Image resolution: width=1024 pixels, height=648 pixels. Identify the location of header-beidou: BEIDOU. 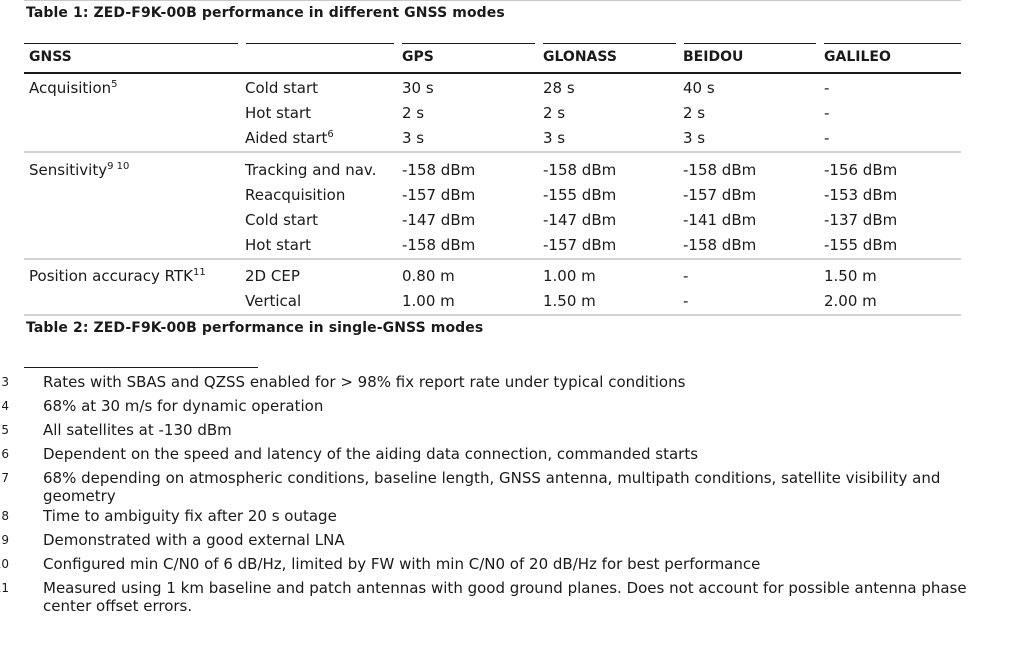
(713, 57).